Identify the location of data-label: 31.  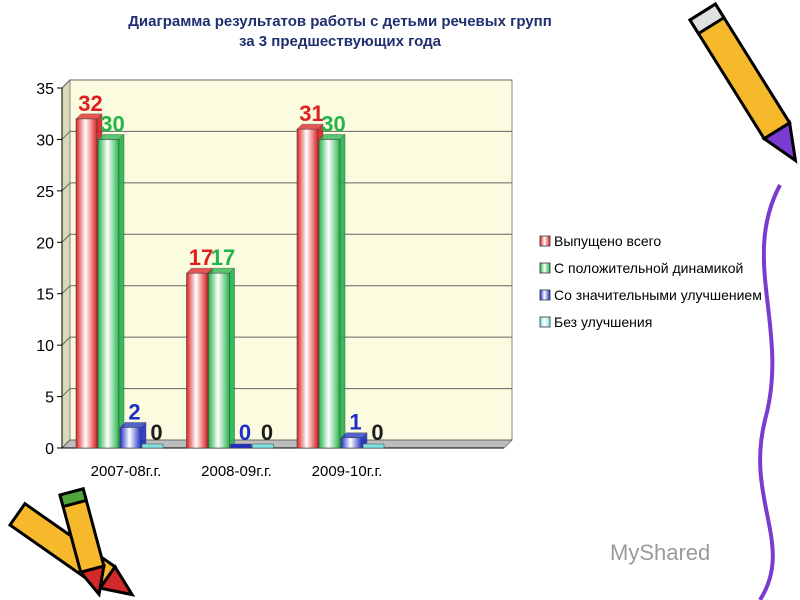
(311, 113).